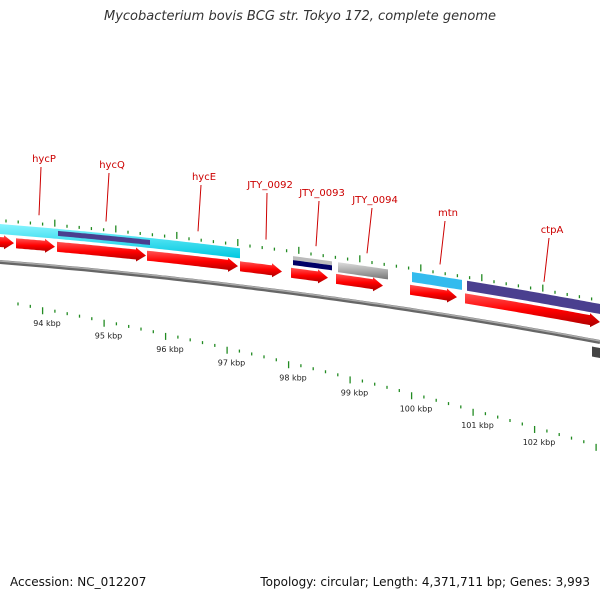  What do you see at coordinates (47, 323) in the screenshot?
I see `kbp-label: 94 kbp` at bounding box center [47, 323].